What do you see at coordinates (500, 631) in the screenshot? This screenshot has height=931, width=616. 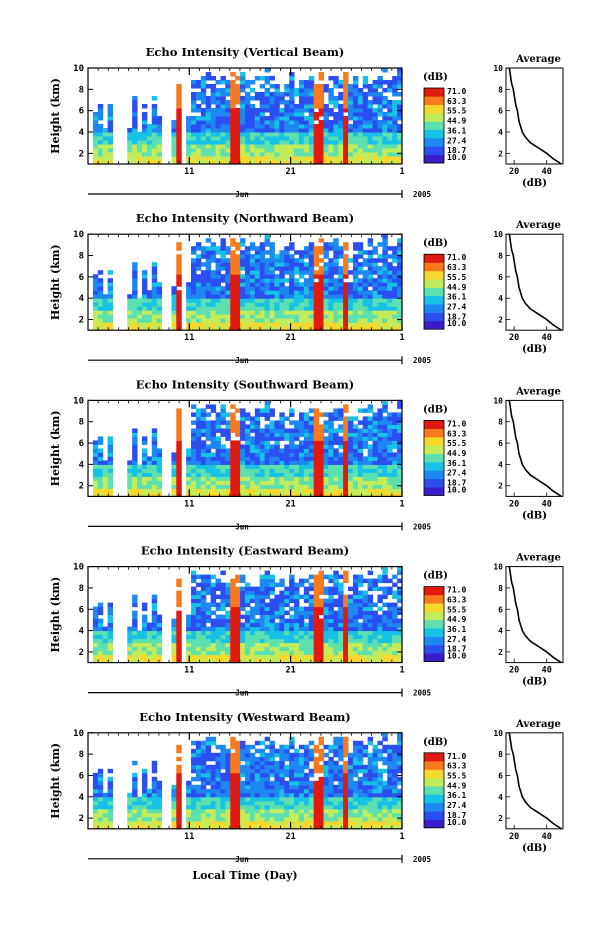 I see `profile-y-tick-label: 4` at bounding box center [500, 631].